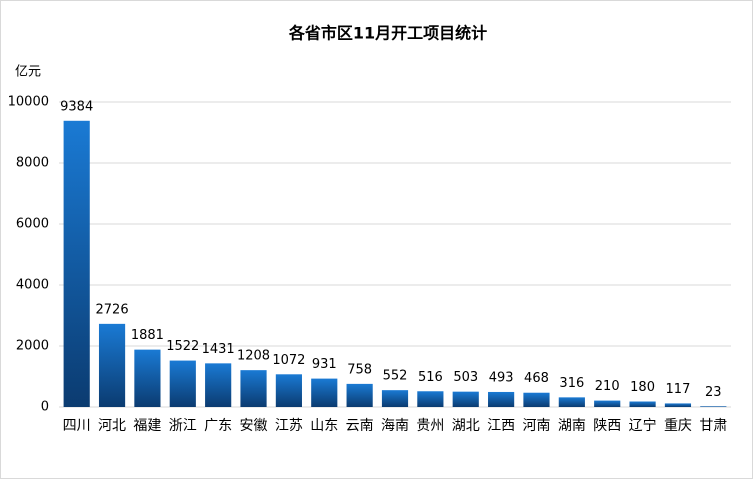 The image size is (753, 479). I want to click on data-label: 468, so click(536, 378).